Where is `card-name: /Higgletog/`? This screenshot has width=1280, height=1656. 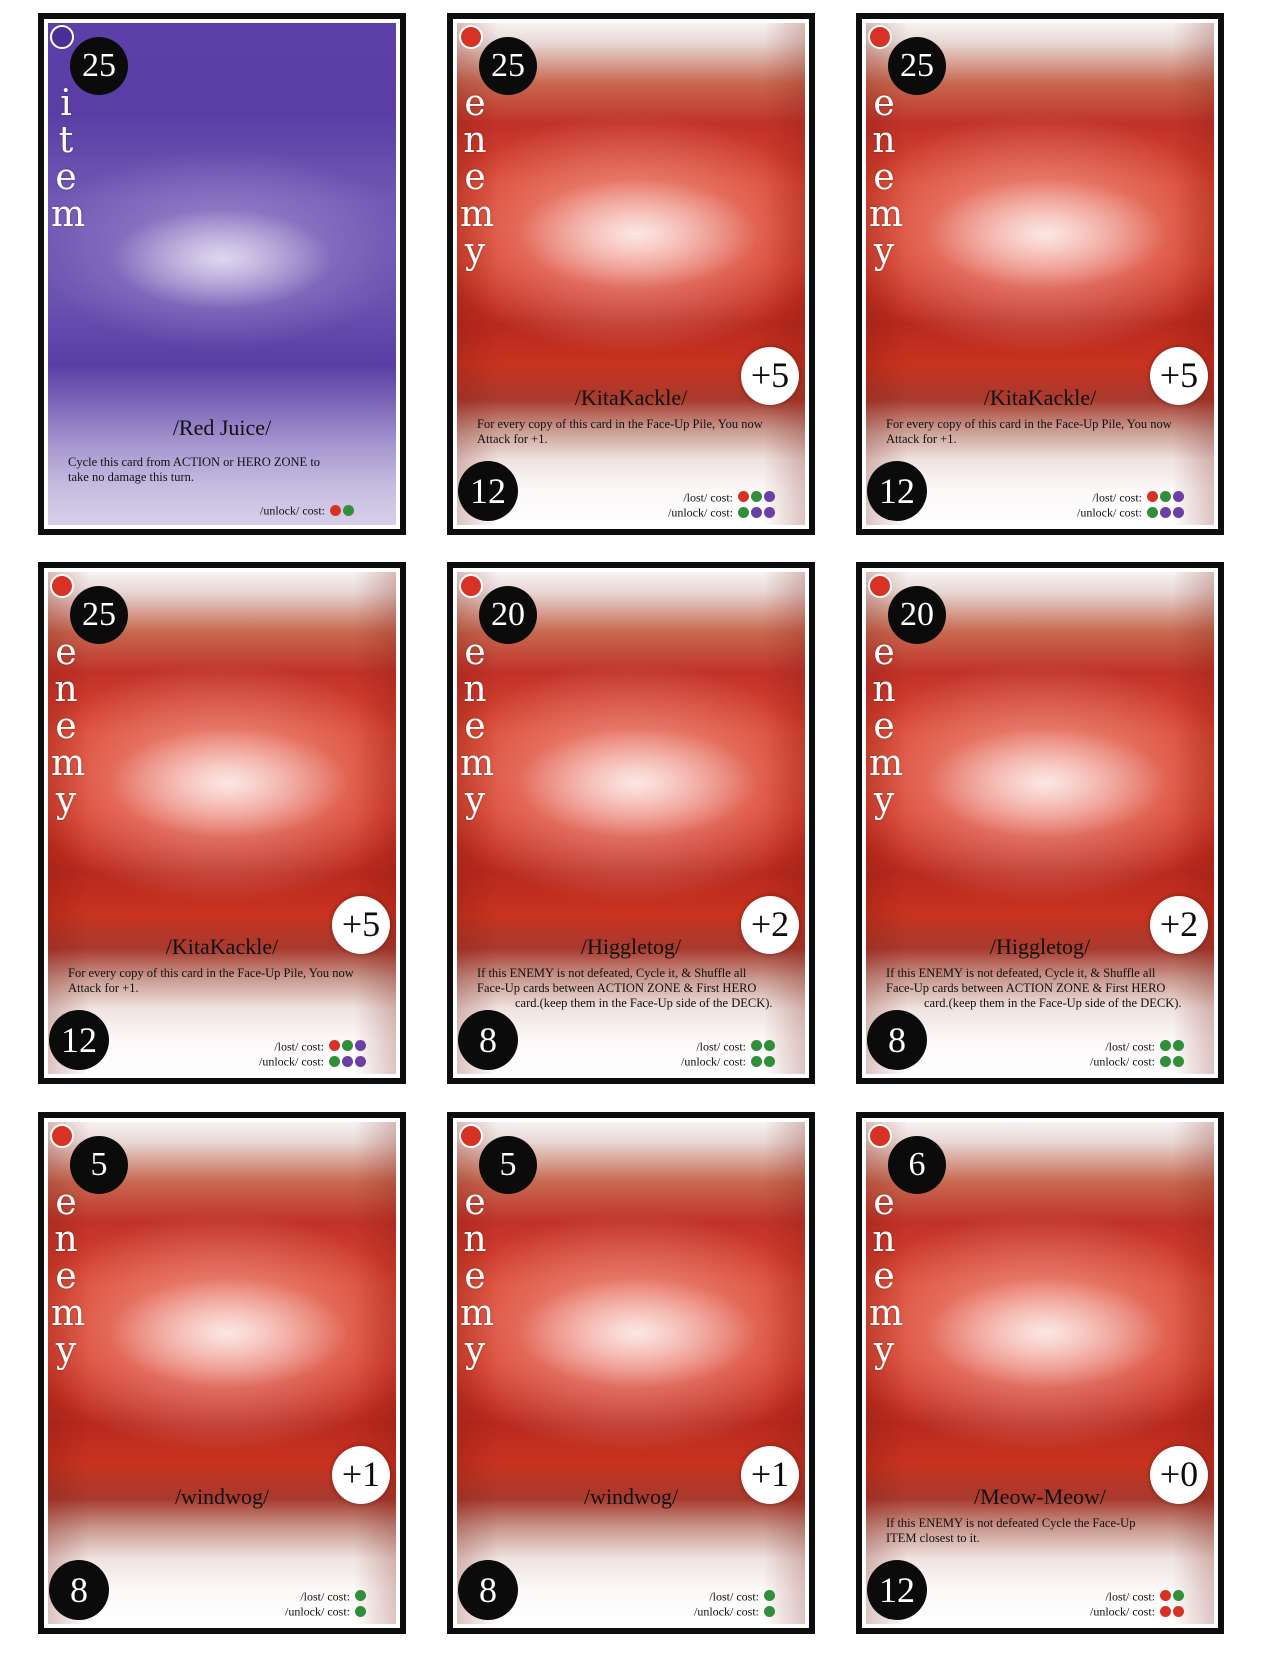 card-name: /Higgletog/ is located at coordinates (631, 946).